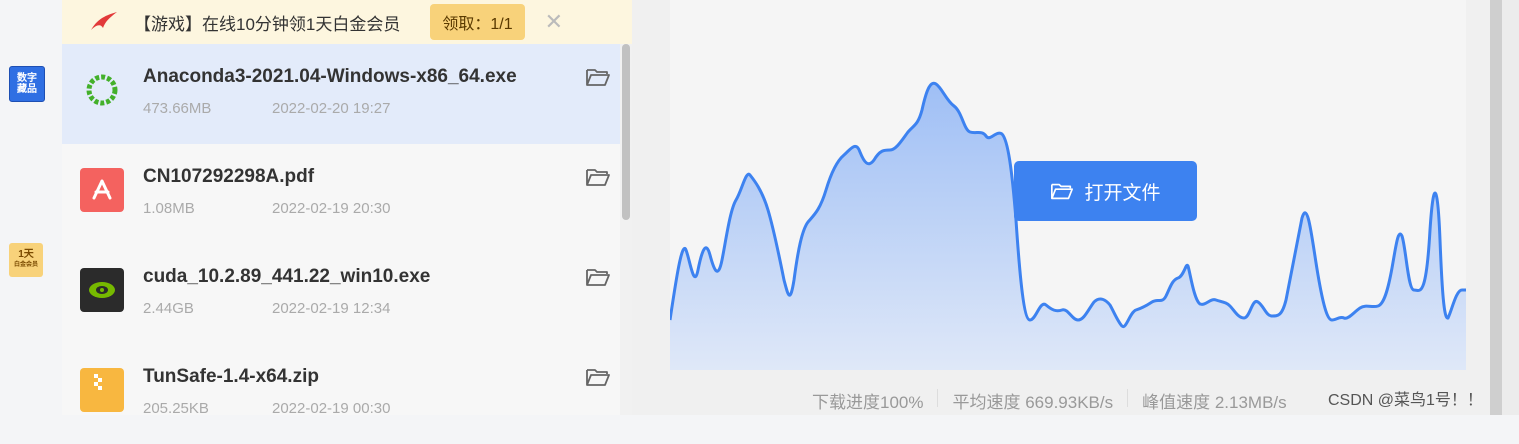 The image size is (1519, 444). I want to click on file-date: 2022-02-20 19:27, so click(331, 108).